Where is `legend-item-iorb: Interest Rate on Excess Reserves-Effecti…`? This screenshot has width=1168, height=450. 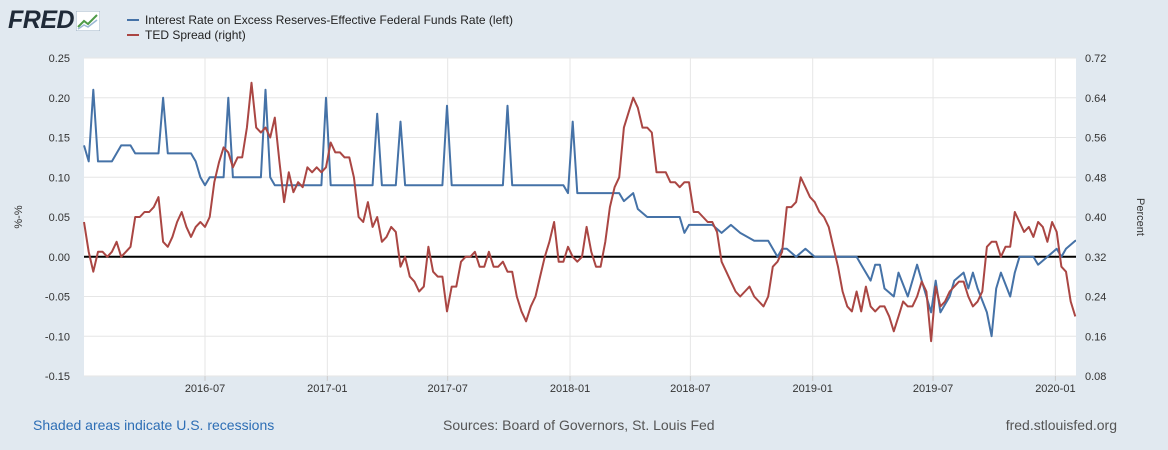
legend-item-iorb: Interest Rate on Excess Reserves-Effecti… is located at coordinates (320, 19).